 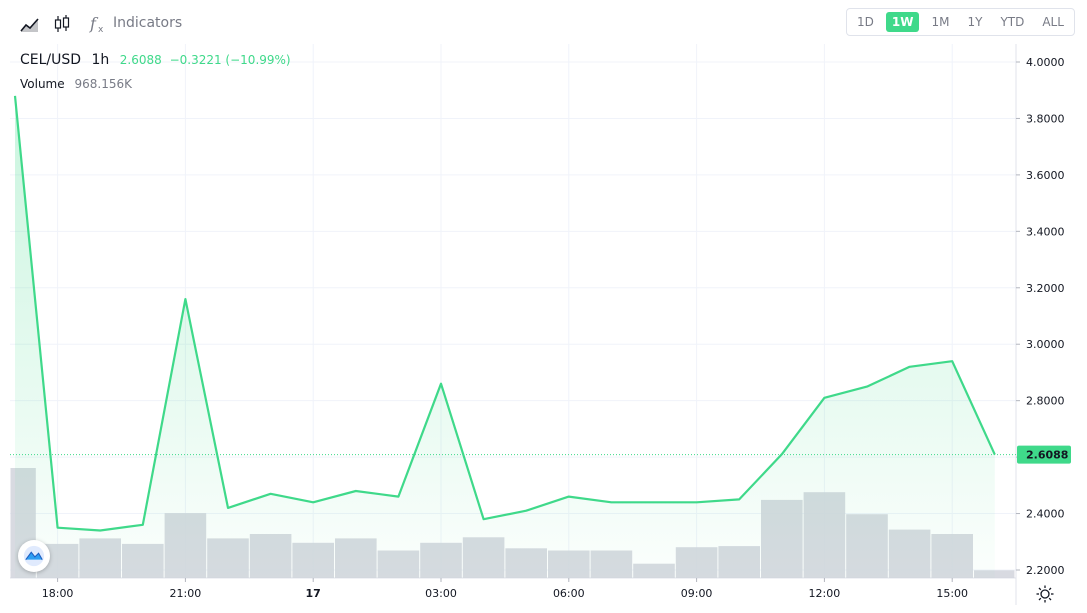 I want to click on x-tick-label: 03:00, so click(x=441, y=593).